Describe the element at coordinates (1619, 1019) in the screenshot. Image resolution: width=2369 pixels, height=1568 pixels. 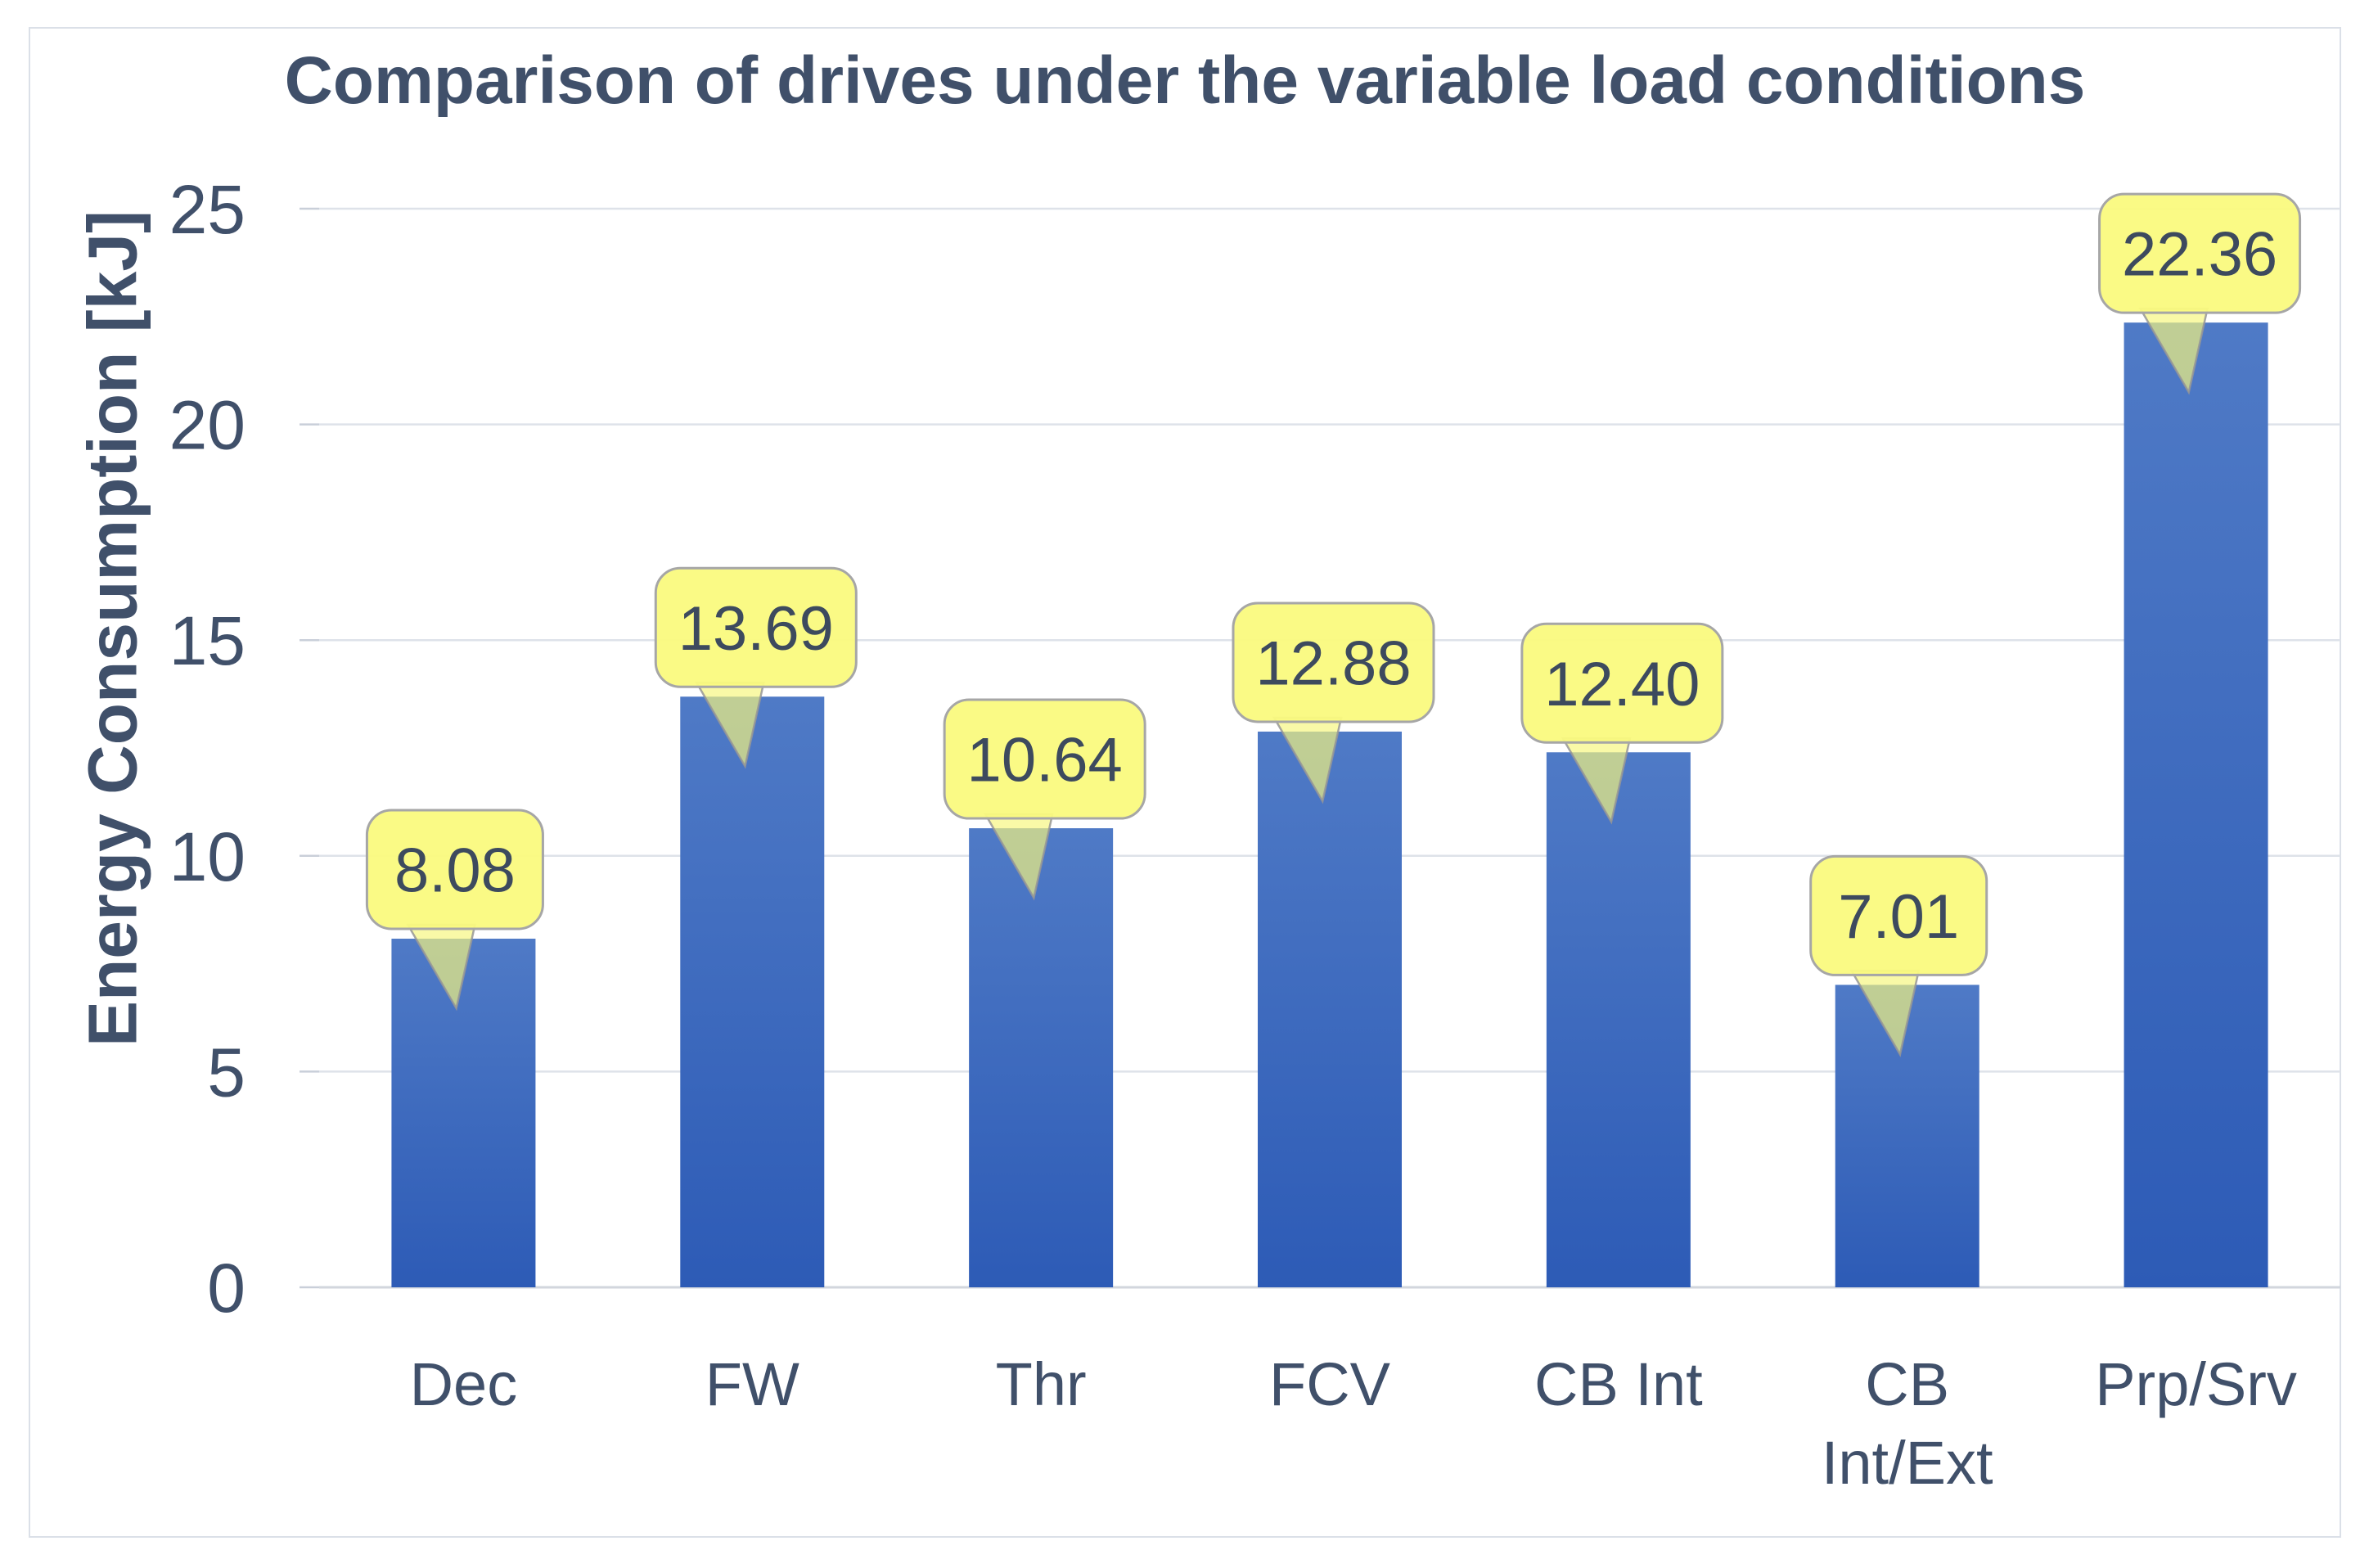
I see `bar-cb-int` at that location.